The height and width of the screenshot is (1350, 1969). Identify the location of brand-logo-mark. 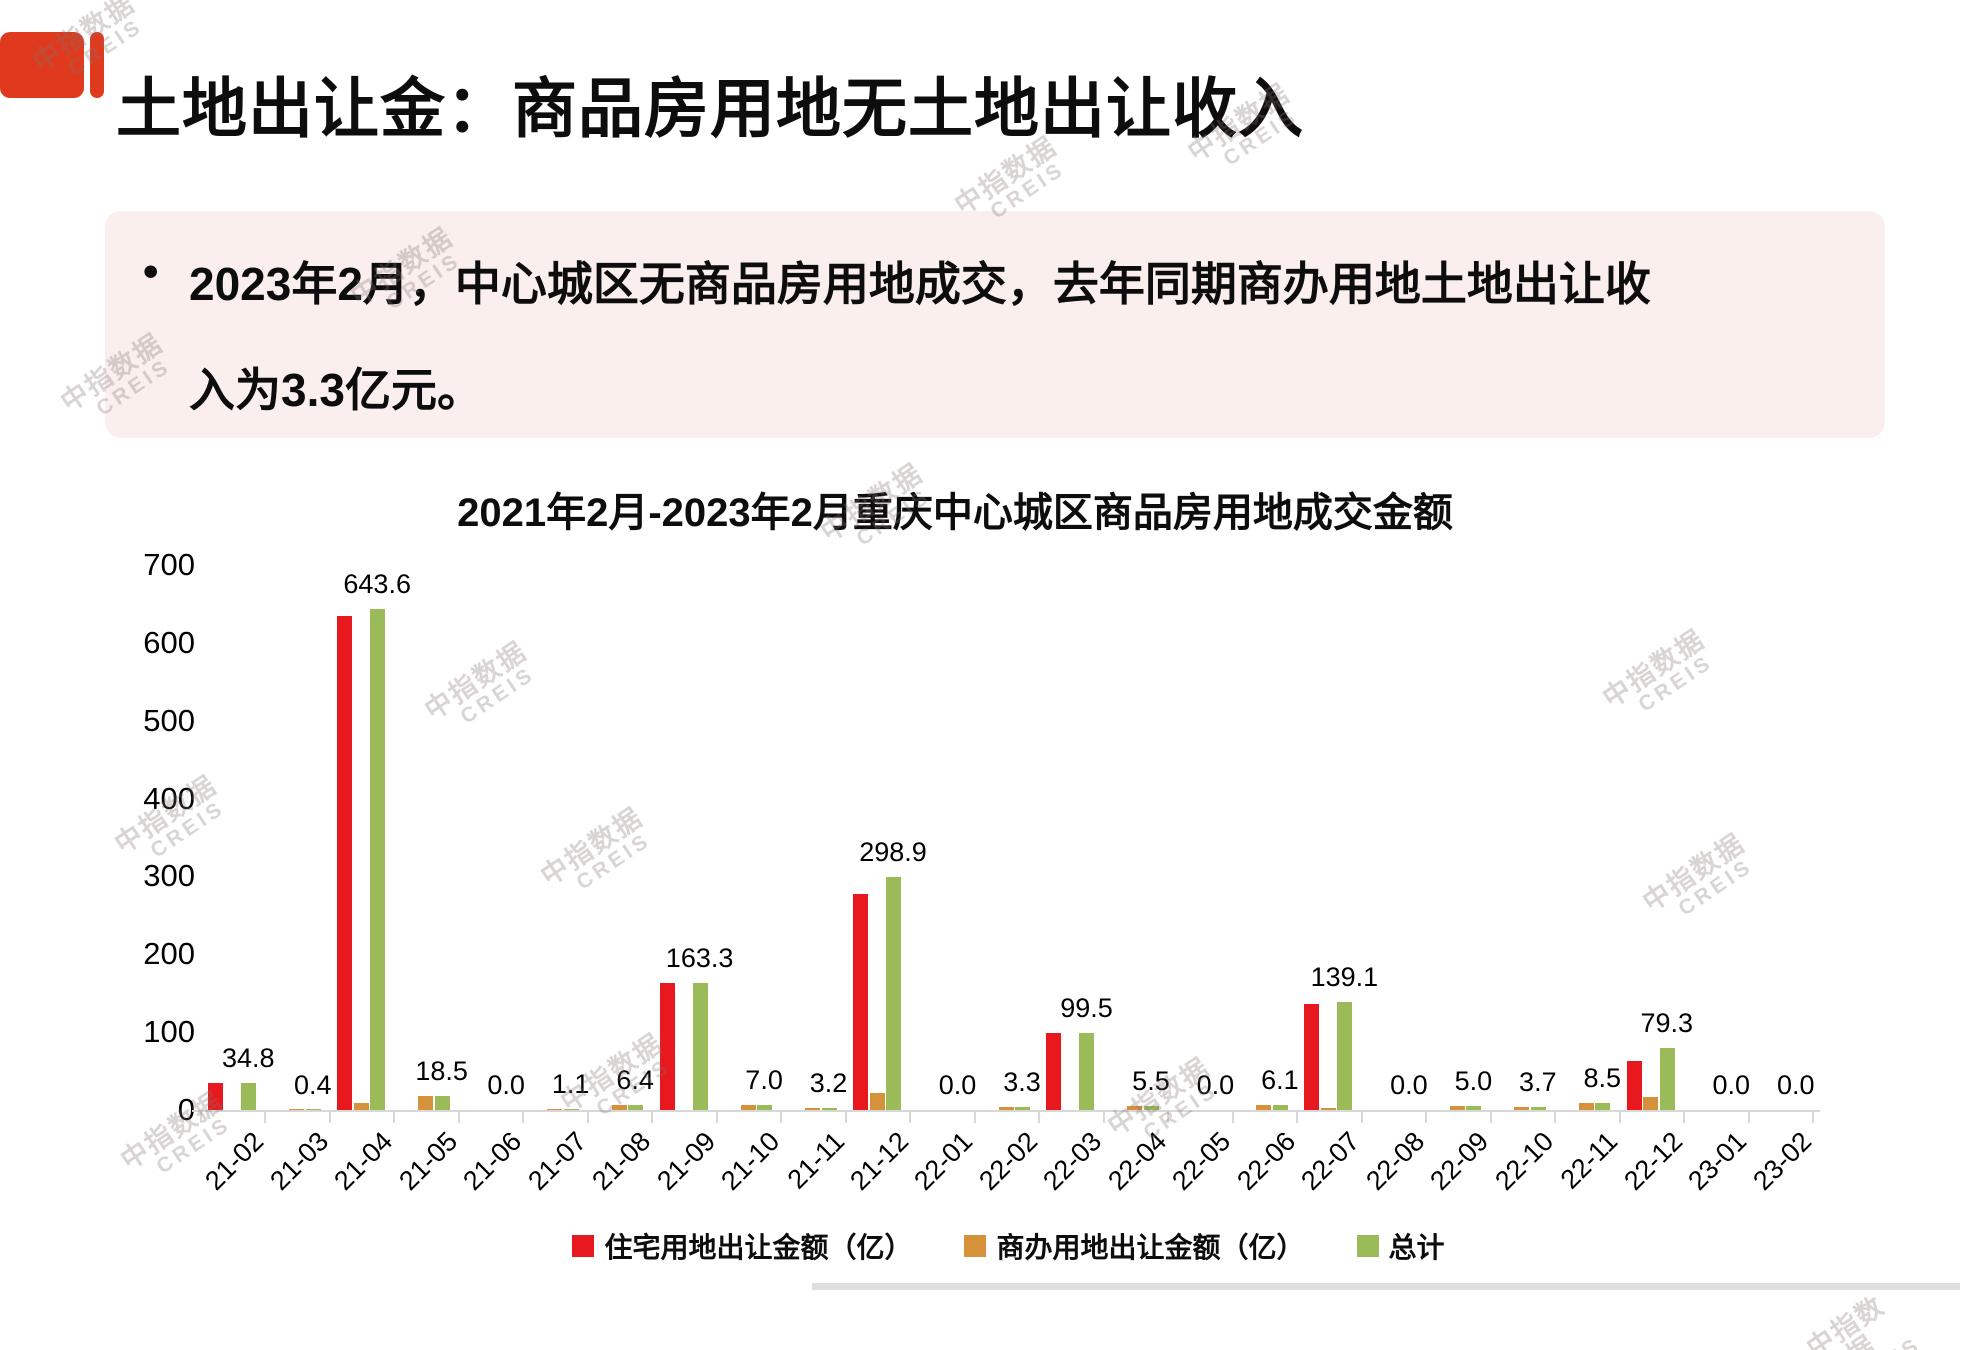
(42, 65).